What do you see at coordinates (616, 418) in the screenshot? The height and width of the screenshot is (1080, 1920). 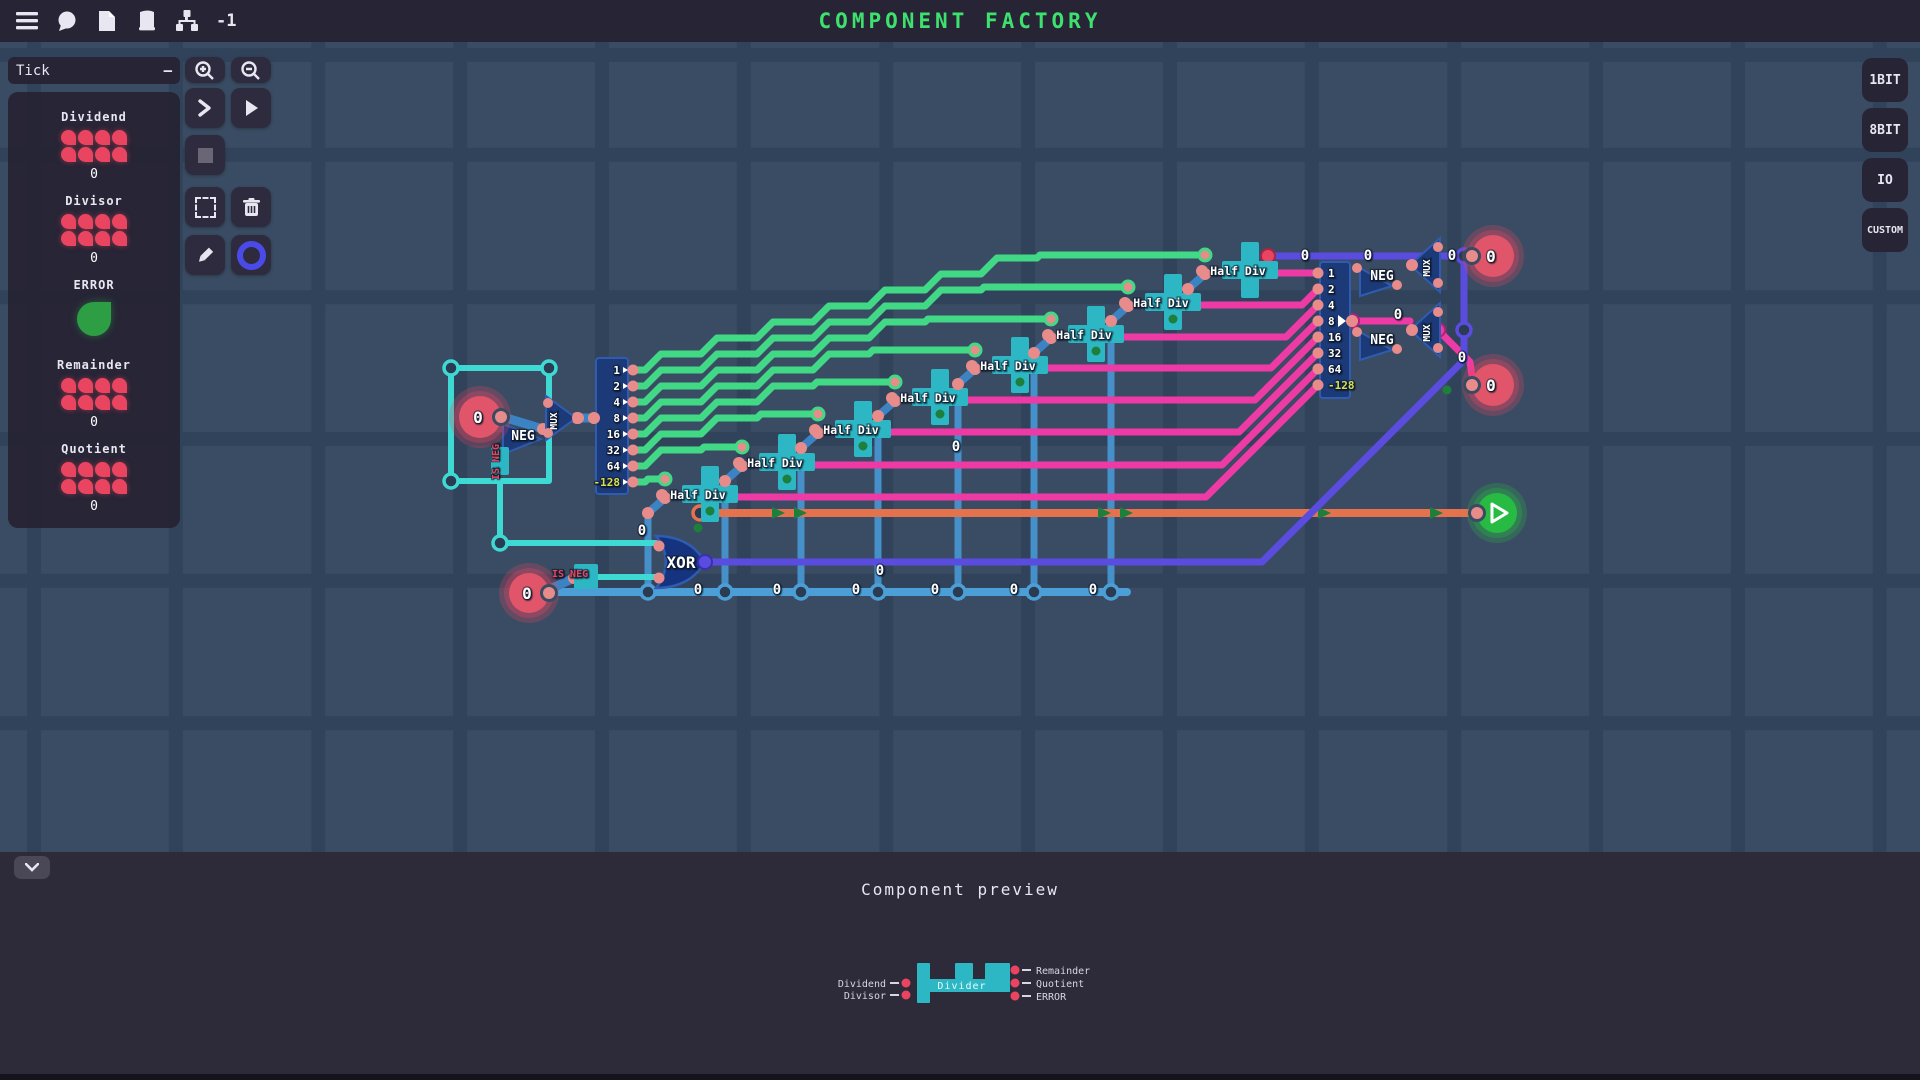 I see `splitter-pin-label: 8` at bounding box center [616, 418].